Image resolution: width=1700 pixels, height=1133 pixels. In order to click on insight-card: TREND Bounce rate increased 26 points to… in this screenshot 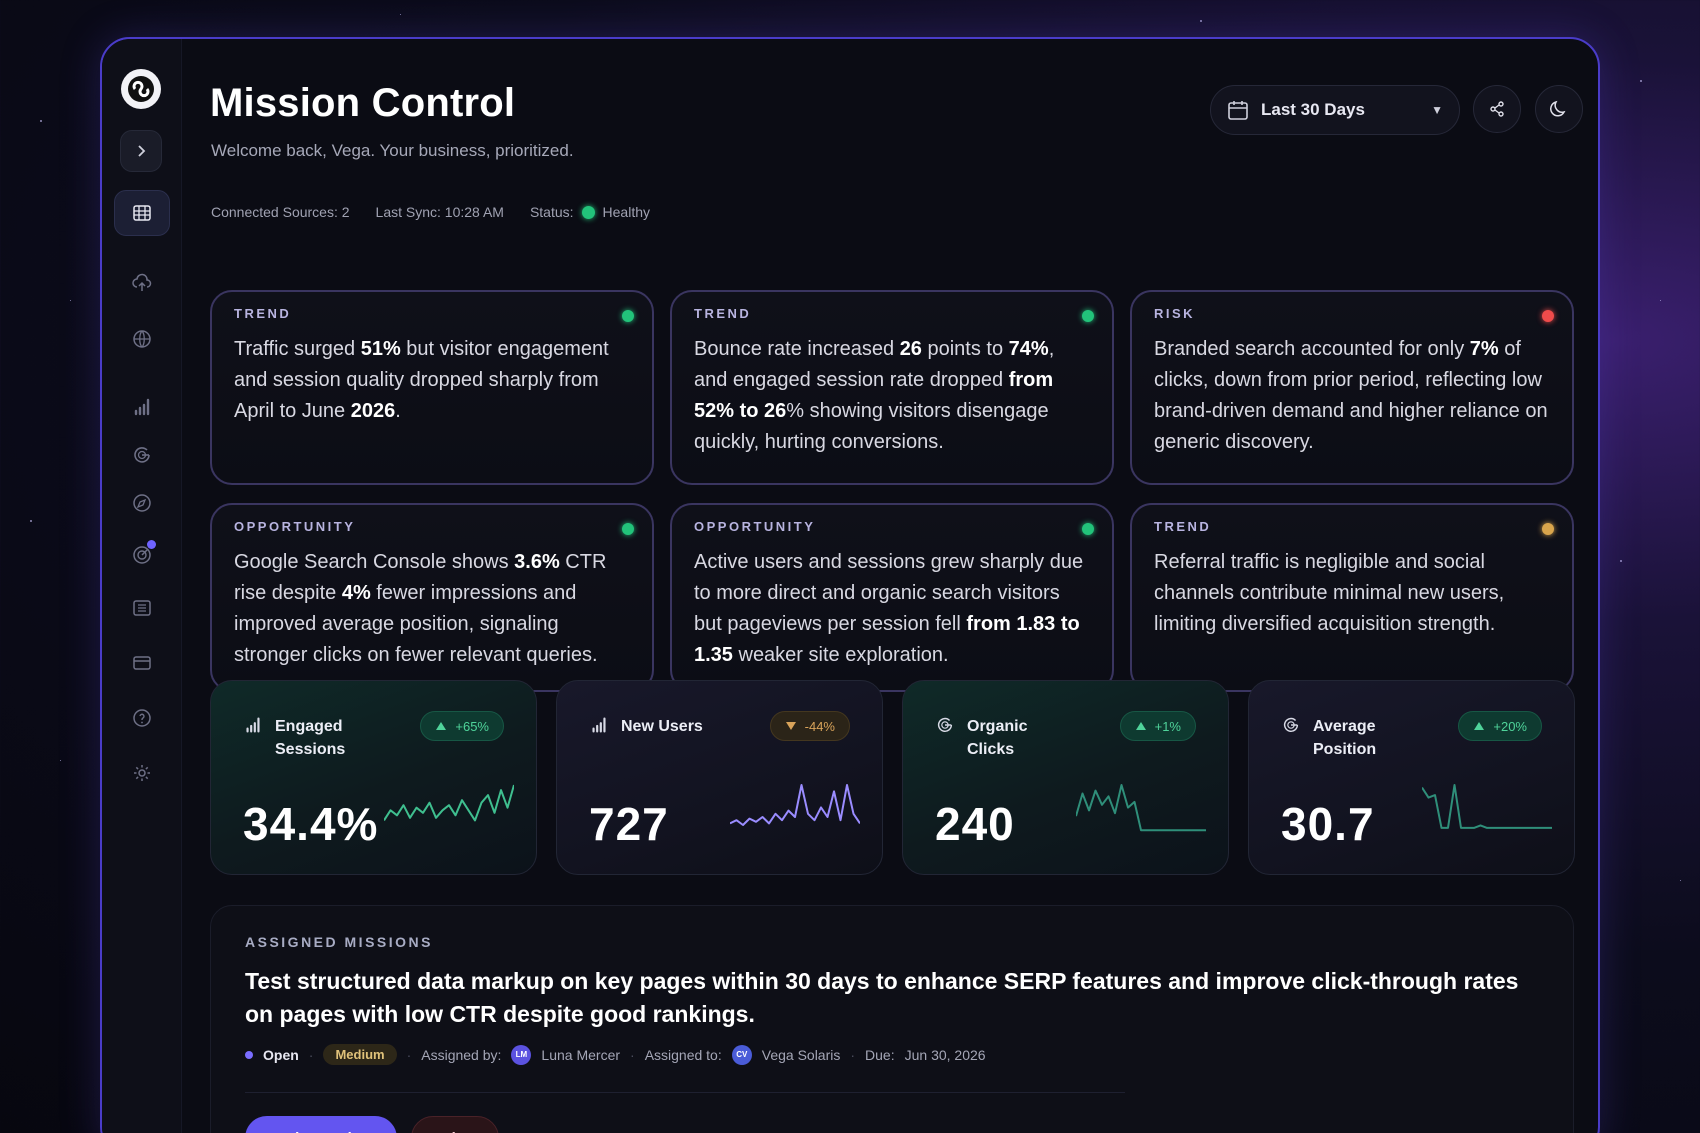, I will do `click(892, 387)`.